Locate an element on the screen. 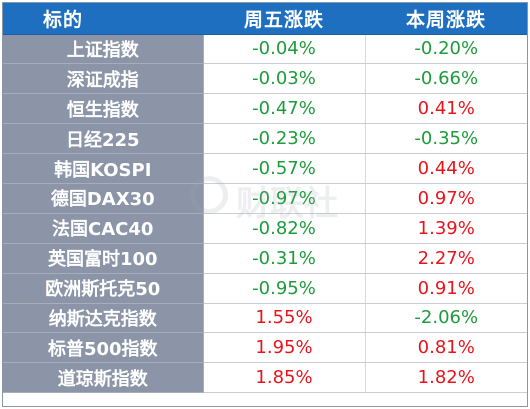 This screenshot has width=530, height=409. friday-change-value: -0.04% is located at coordinates (283, 49).